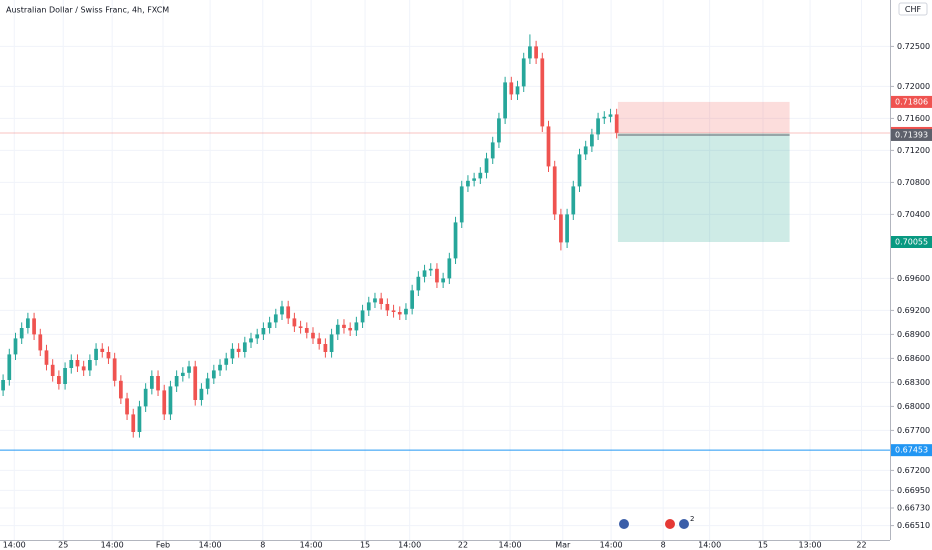 Image resolution: width=932 pixels, height=550 pixels. Describe the element at coordinates (913, 470) in the screenshot. I see `y-tick-label: 0.67200` at that location.